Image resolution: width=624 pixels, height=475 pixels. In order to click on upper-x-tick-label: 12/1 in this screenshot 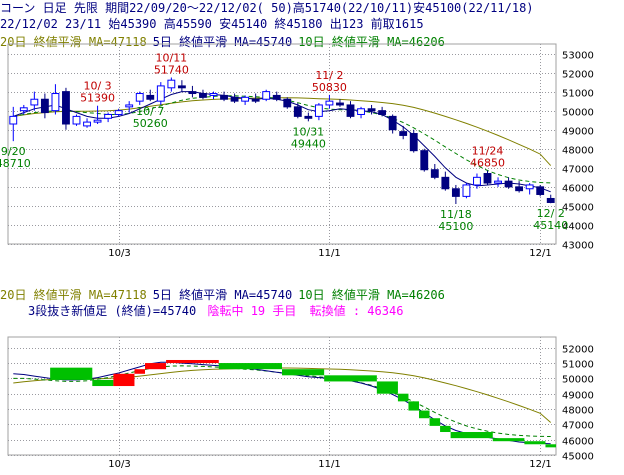, I will do `click(540, 253)`.